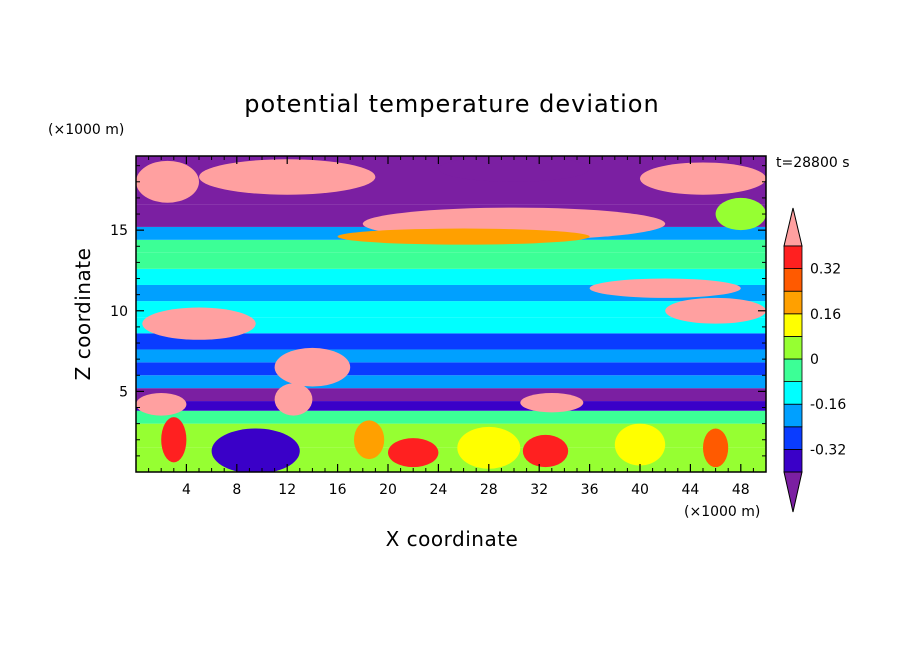 The image size is (904, 654). What do you see at coordinates (828, 405) in the screenshot?
I see `colorbar-label-3: -0.16` at bounding box center [828, 405].